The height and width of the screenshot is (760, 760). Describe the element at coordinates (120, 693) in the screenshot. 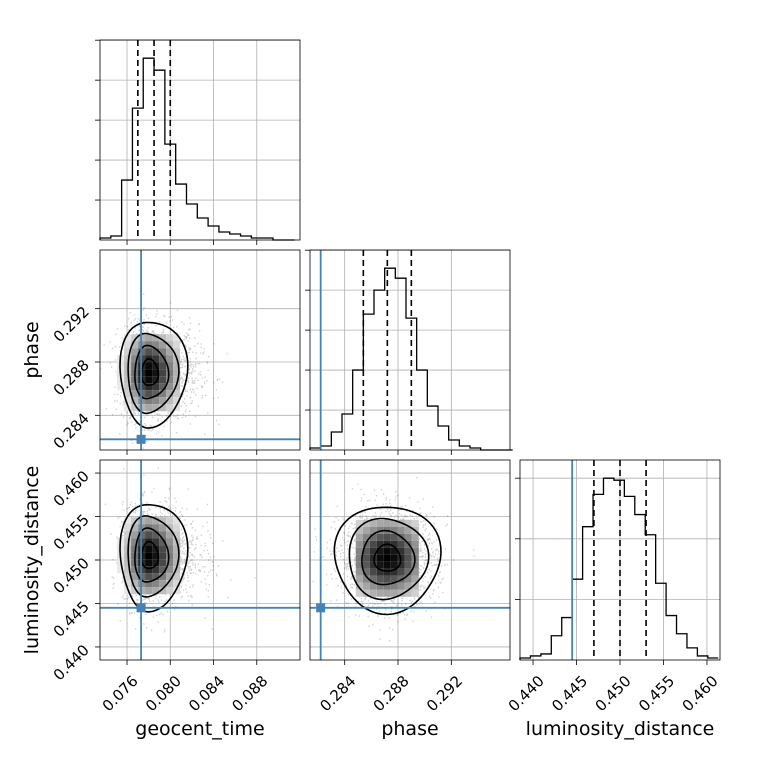

I see `x-tick-label-geocent_time: 0.076` at that location.